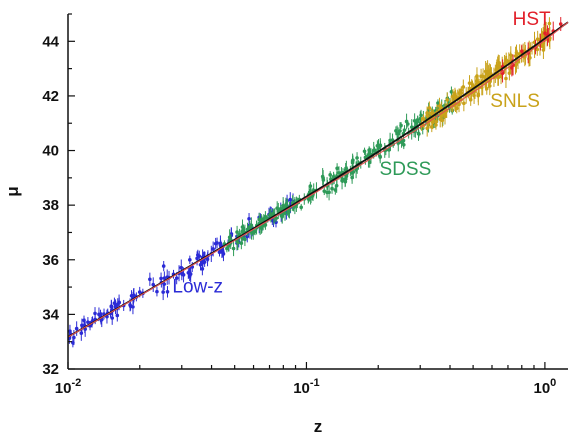  What do you see at coordinates (197, 287) in the screenshot?
I see `group-label-lowz: Low-z` at bounding box center [197, 287].